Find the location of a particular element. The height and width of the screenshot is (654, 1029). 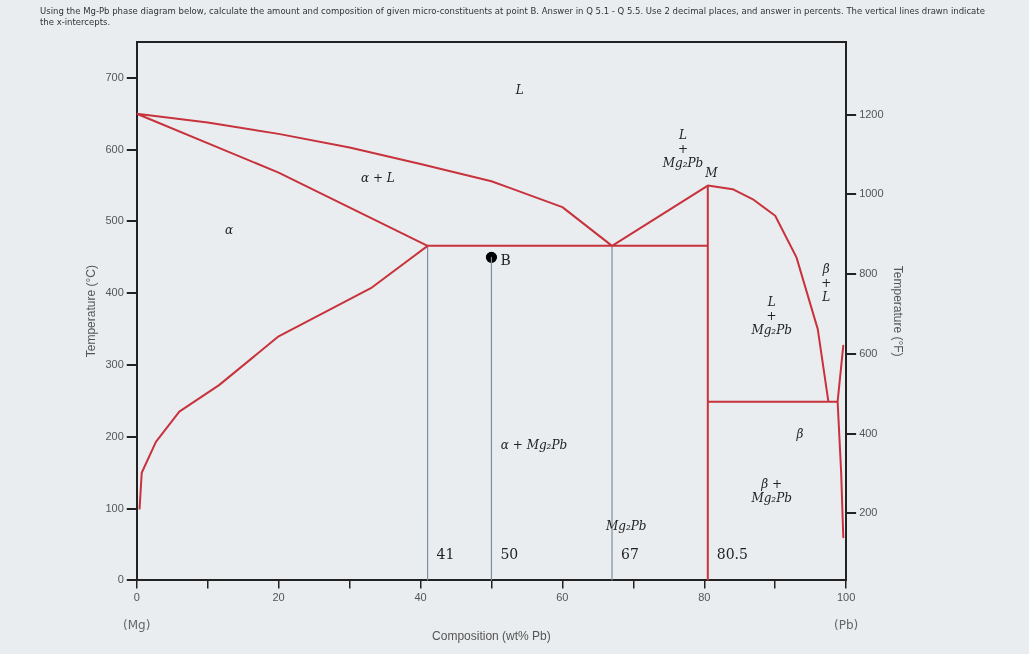

annotation: 50 is located at coordinates (509, 554).